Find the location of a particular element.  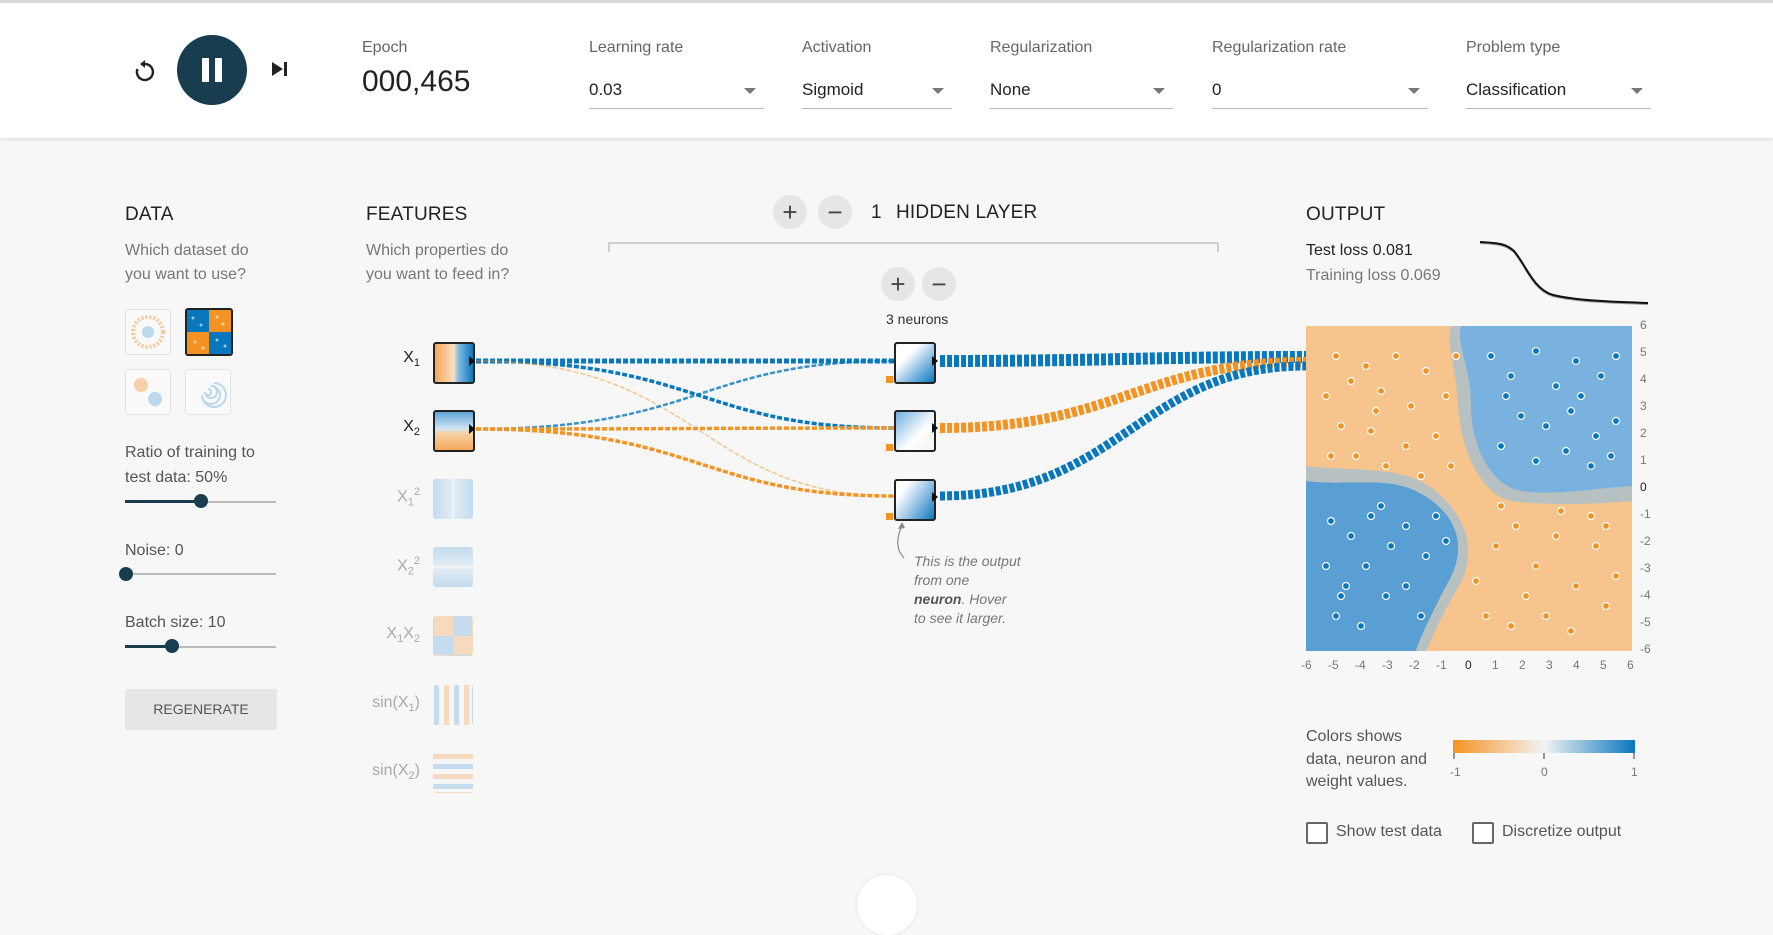

batch-size-slider-knob is located at coordinates (172, 646).